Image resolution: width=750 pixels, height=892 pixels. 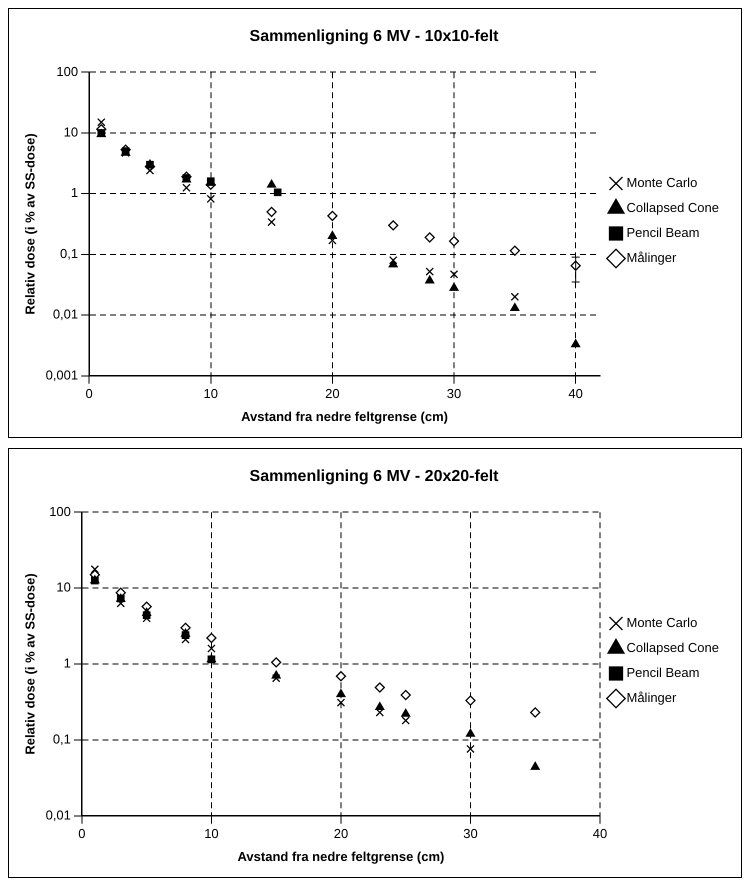 I want to click on chart-title: Sammenligning 6 MV - 20x20-felt, so click(x=375, y=477).